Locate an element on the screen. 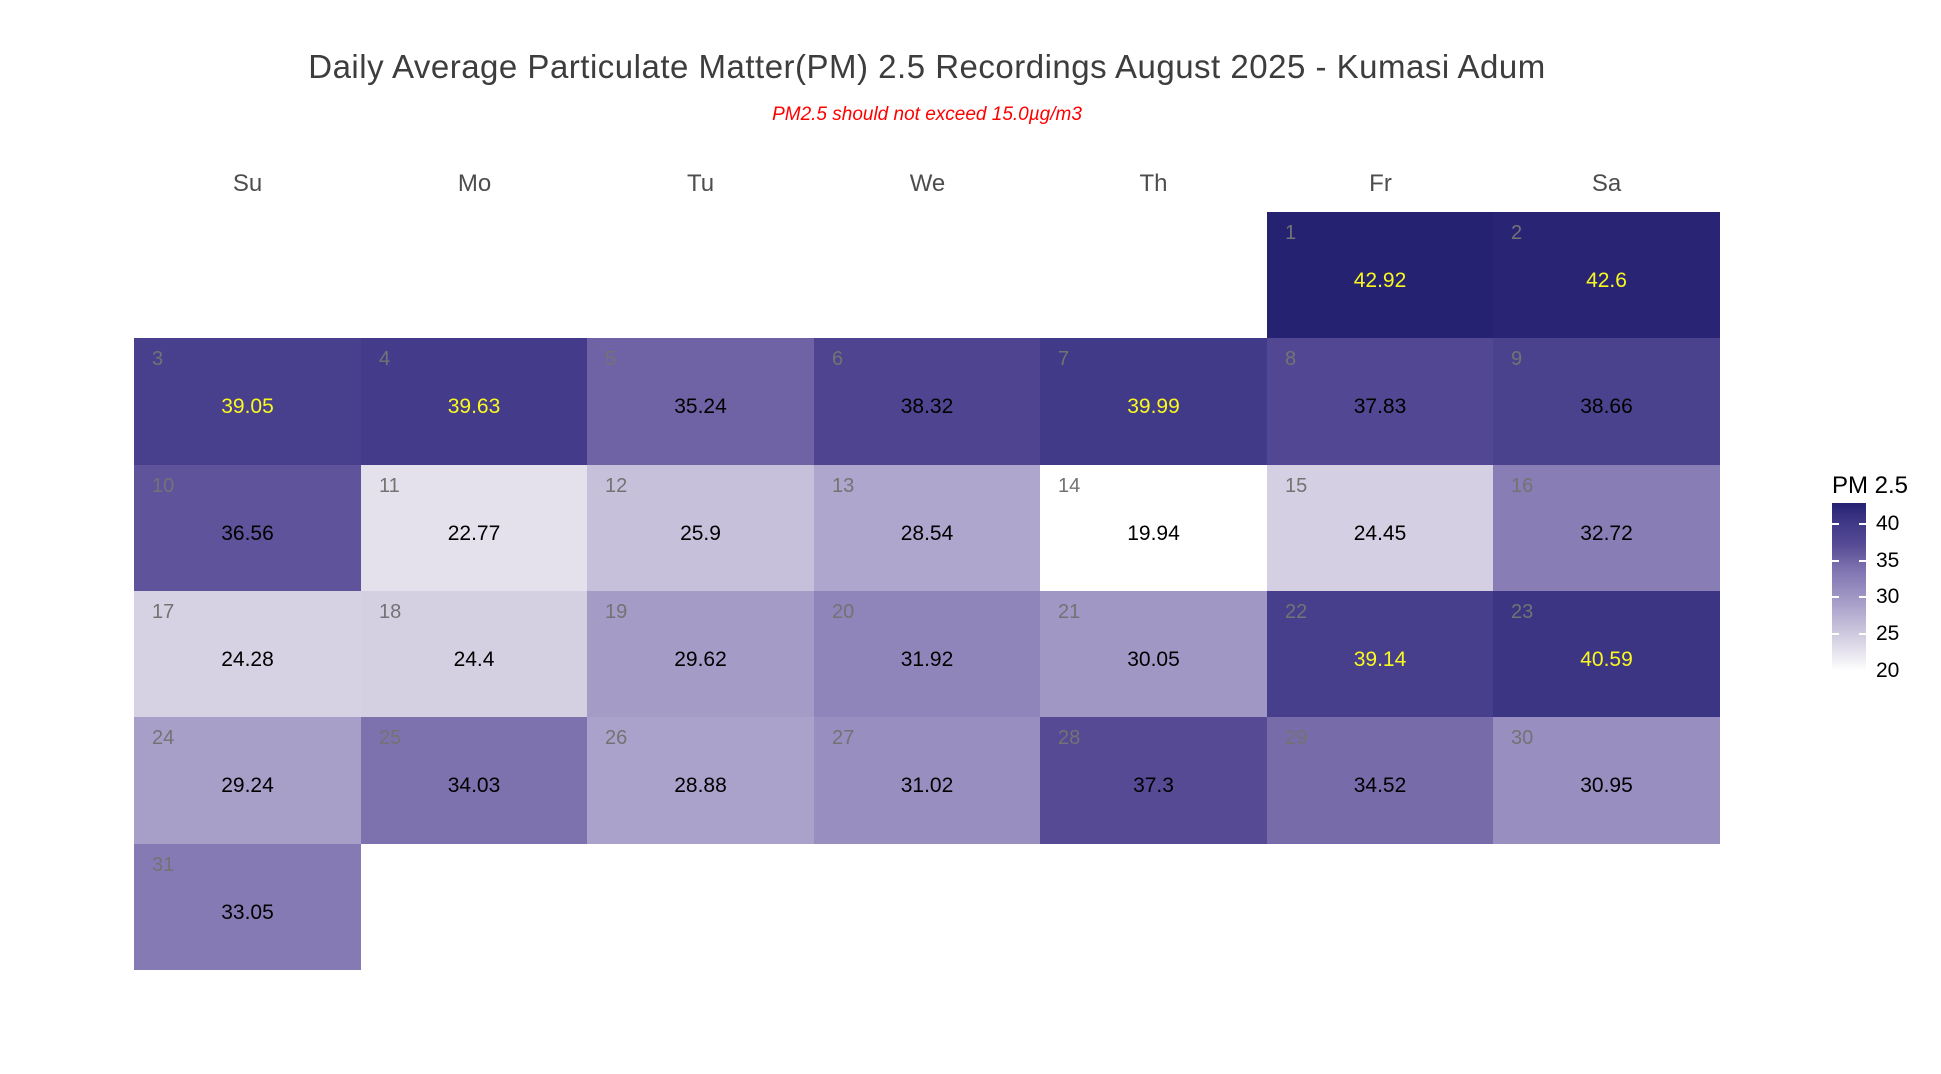 This screenshot has width=1941, height=1074. calendar-day-cell-17: 17 24.28 is located at coordinates (247, 654).